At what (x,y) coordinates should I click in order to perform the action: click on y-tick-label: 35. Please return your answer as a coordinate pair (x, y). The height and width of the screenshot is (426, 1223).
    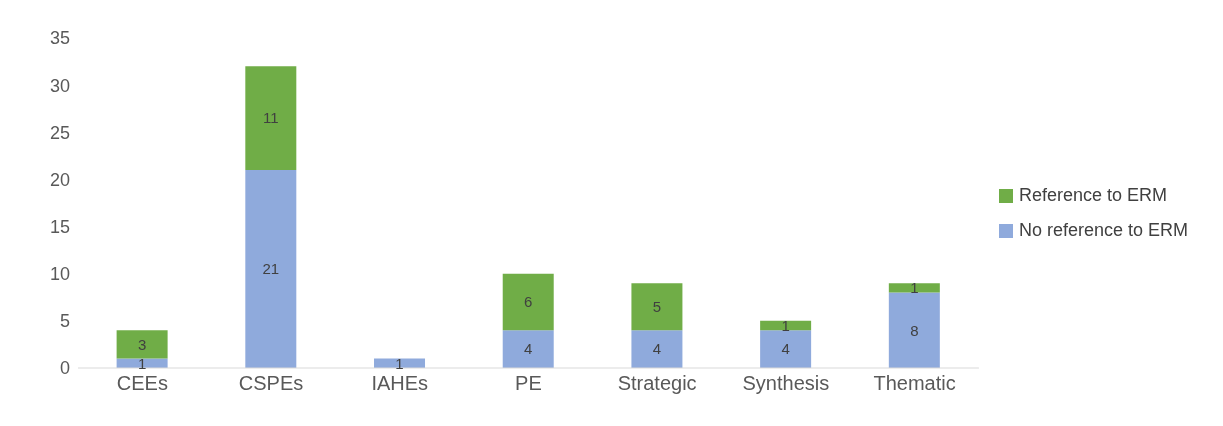
    Looking at the image, I should click on (59, 38).